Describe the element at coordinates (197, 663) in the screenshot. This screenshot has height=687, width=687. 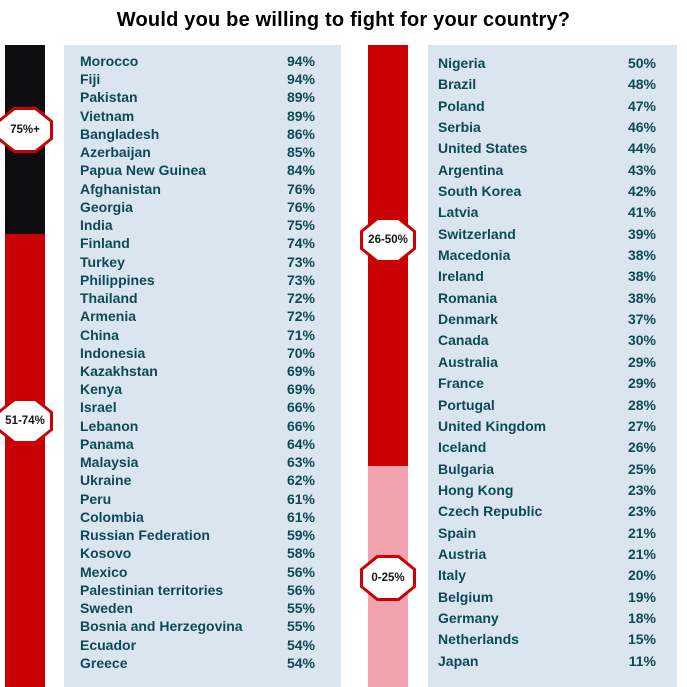
I see `list-item: Greece 54%` at that location.